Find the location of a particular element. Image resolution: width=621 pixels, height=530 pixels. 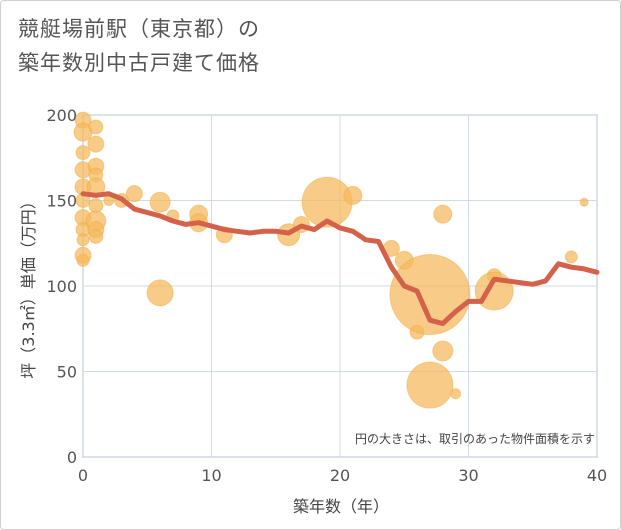

x-axis-ticks: 0 10 20 30 40 is located at coordinates (342, 475).